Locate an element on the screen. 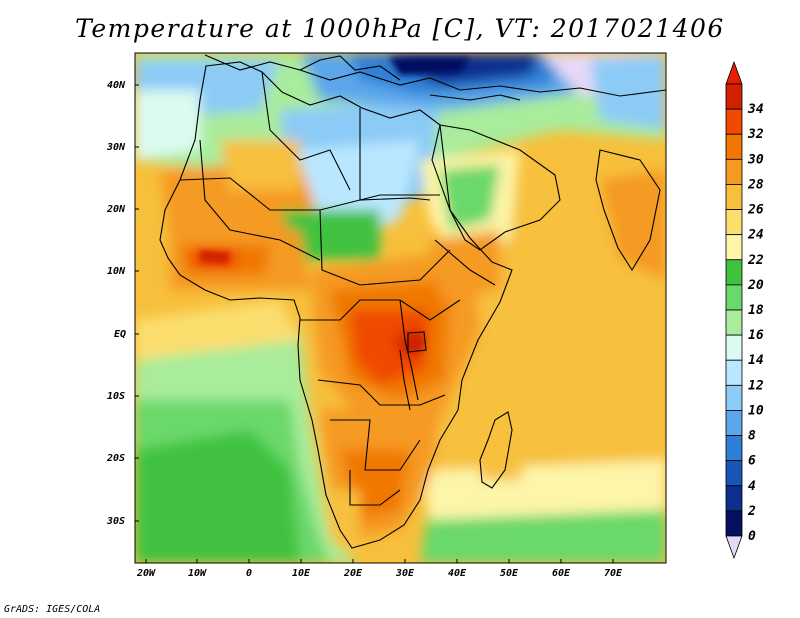 The width and height of the screenshot is (800, 618). colorbar-label: 8 is located at coordinates (752, 436).